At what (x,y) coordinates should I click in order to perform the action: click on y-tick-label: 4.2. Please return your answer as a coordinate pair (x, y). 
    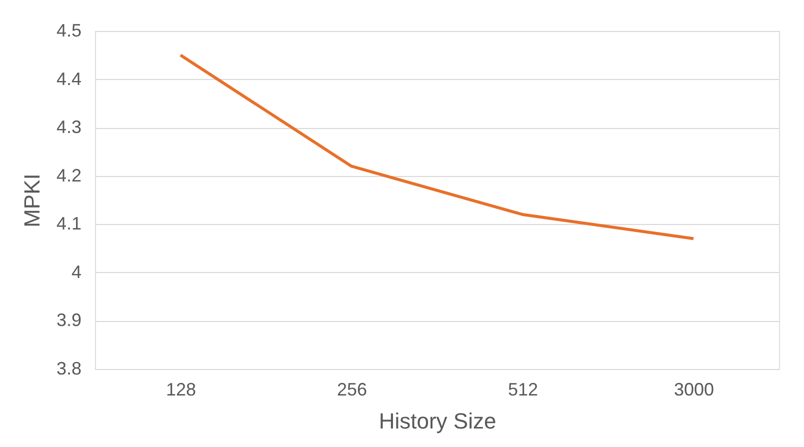
    Looking at the image, I should click on (69, 175).